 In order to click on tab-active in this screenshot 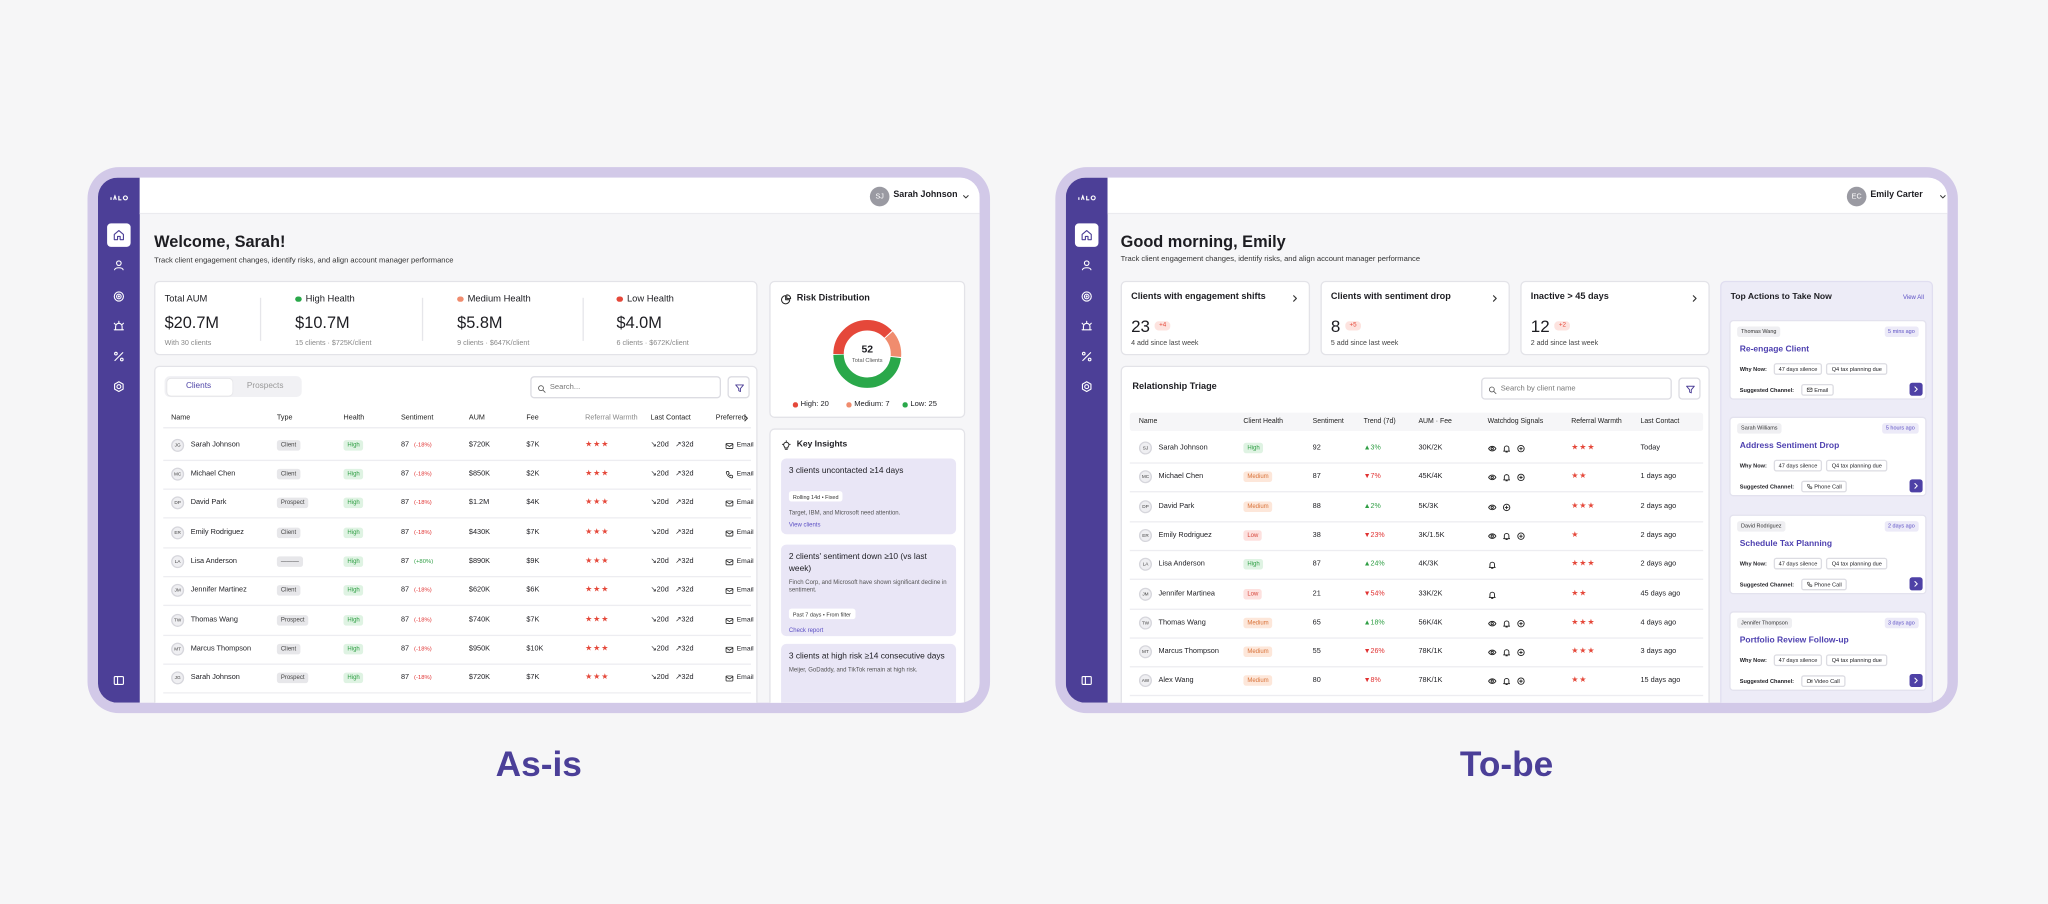, I will do `click(199, 387)`.